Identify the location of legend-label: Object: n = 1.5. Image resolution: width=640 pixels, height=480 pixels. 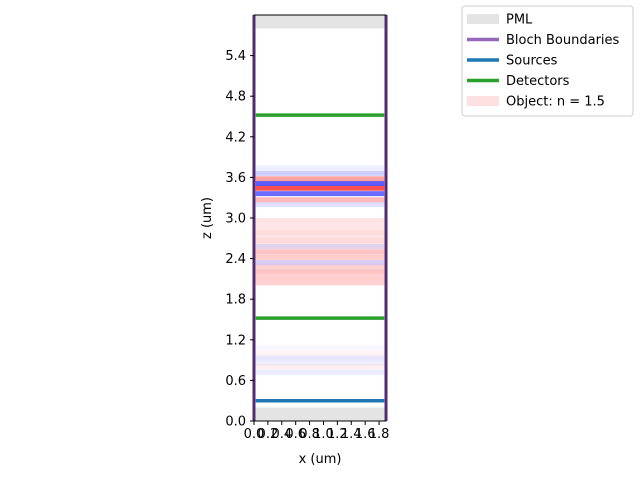
(555, 102).